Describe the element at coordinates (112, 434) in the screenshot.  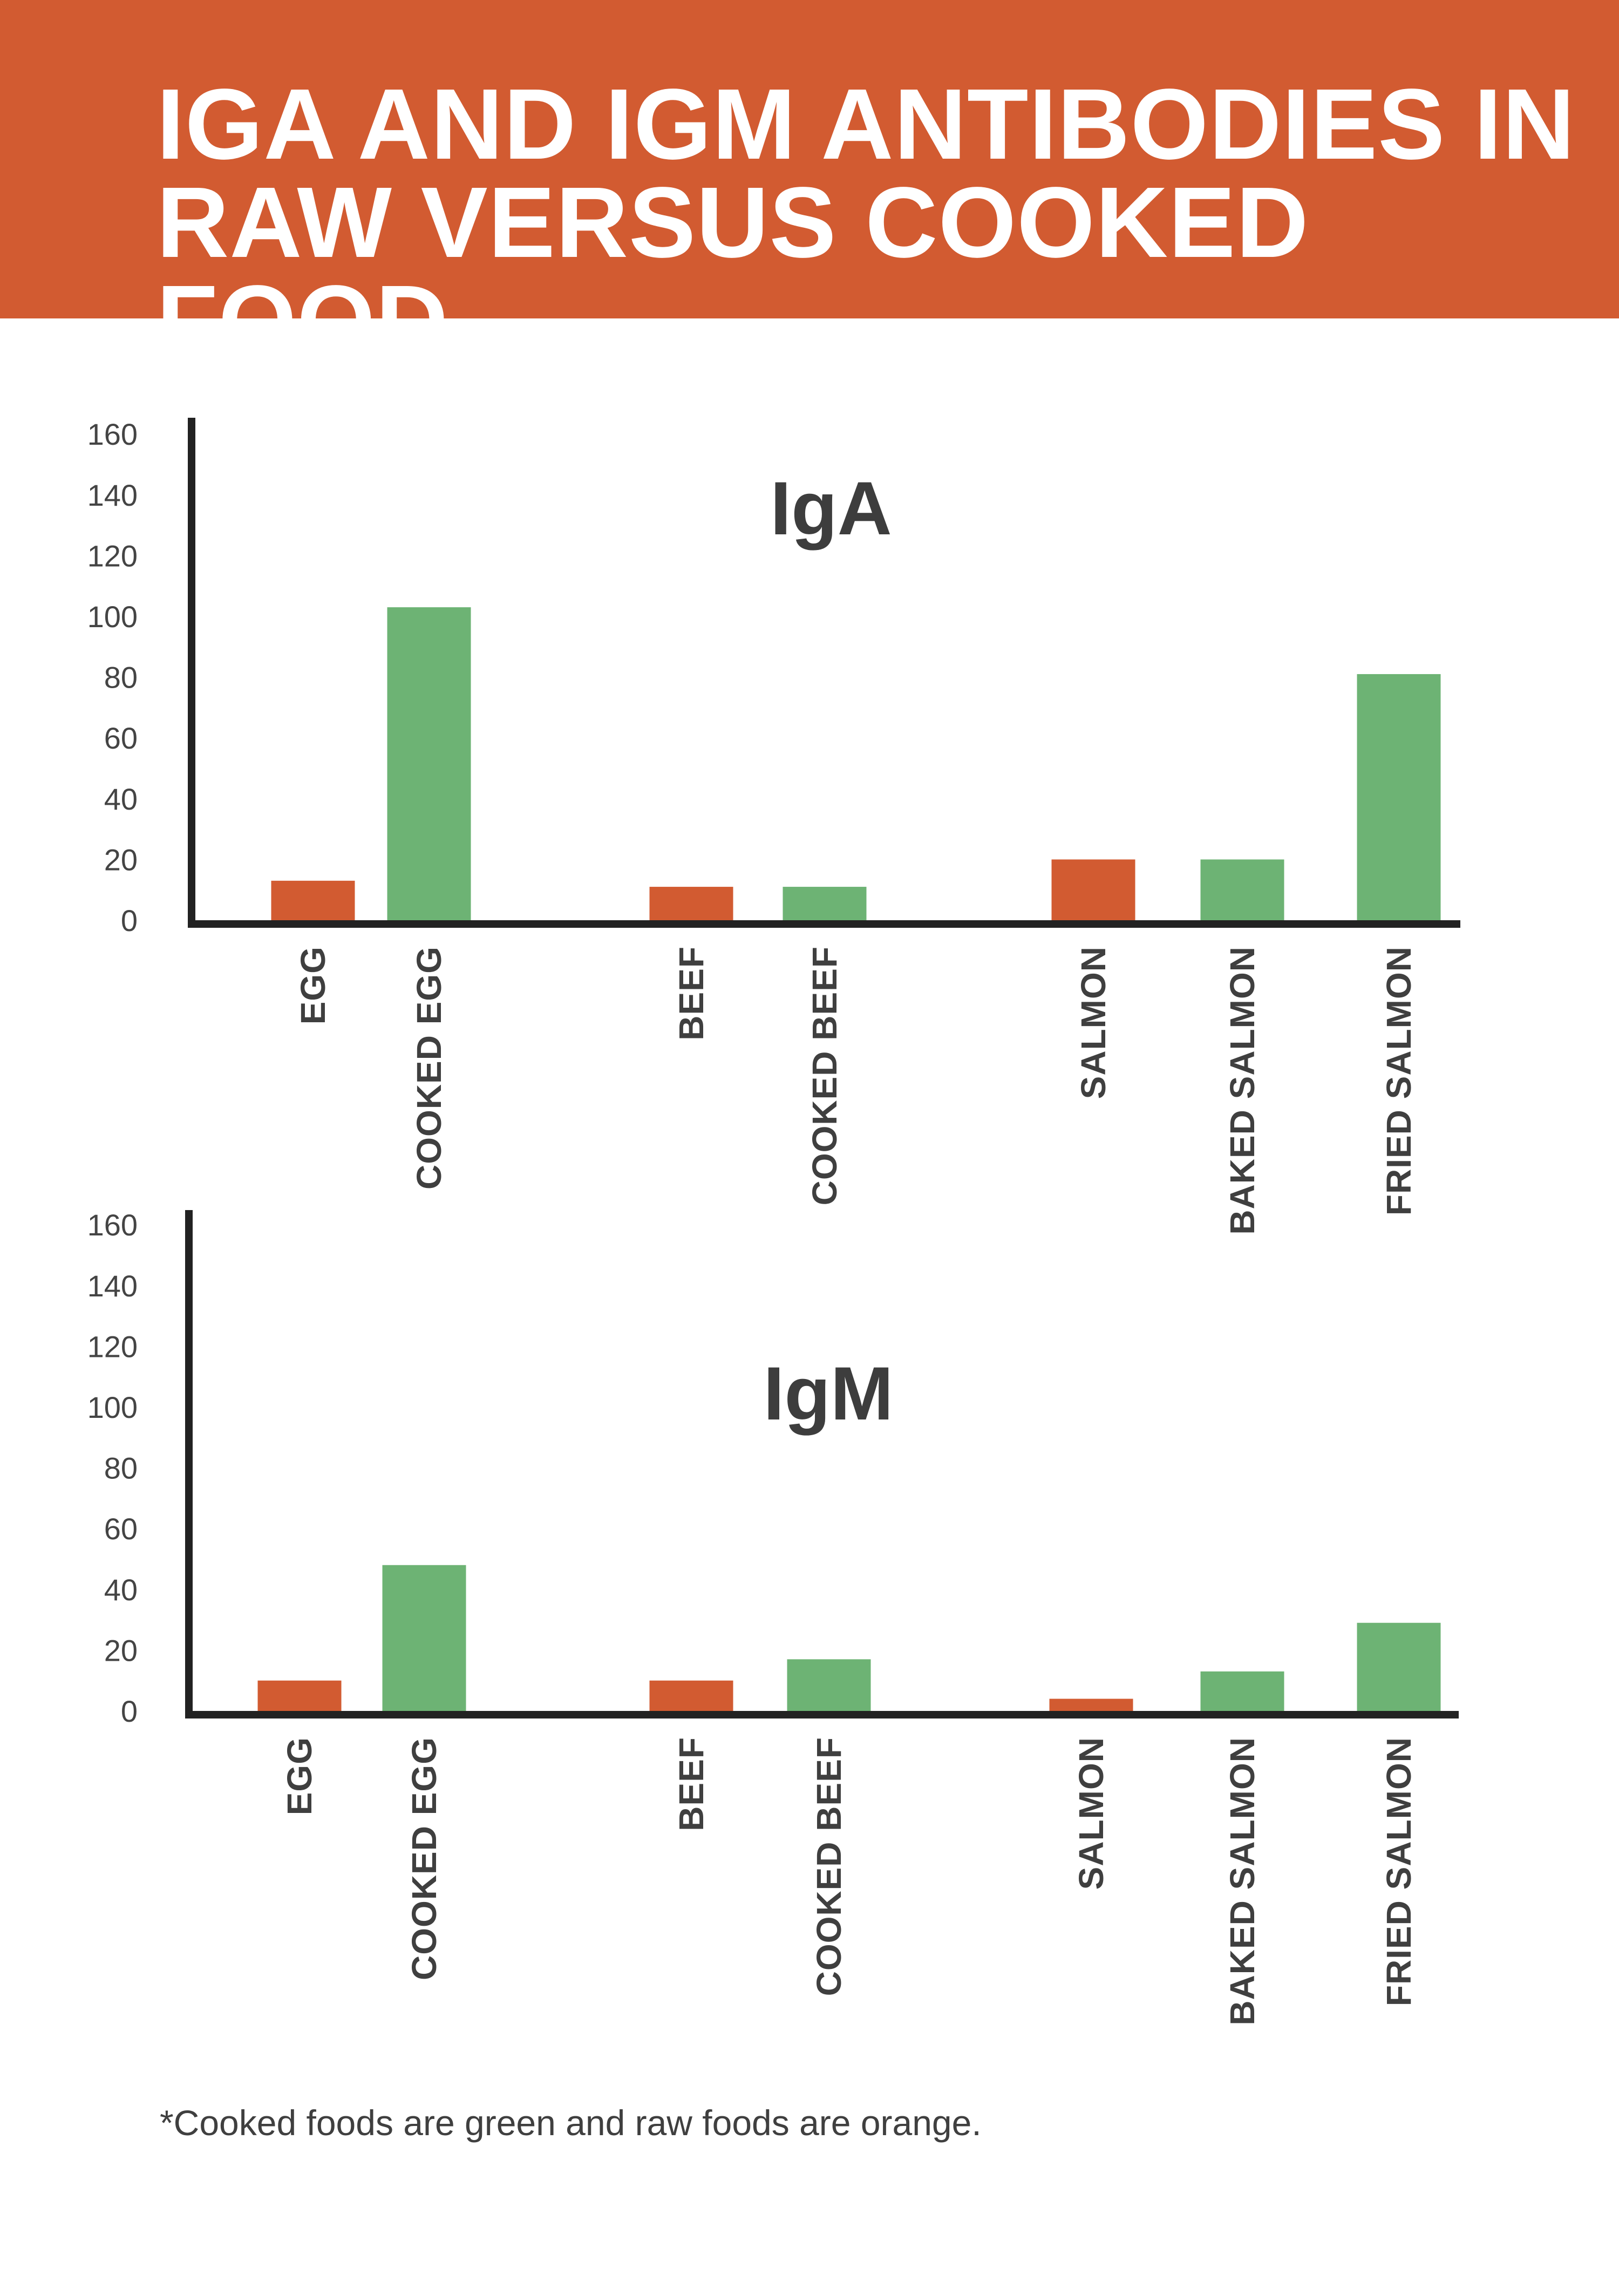
I see `iga-y-tick-label: 160` at that location.